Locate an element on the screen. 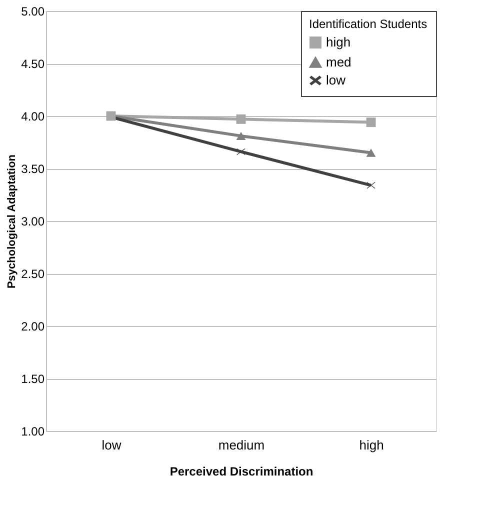  y-tick-label: 2.50 is located at coordinates (33, 274).